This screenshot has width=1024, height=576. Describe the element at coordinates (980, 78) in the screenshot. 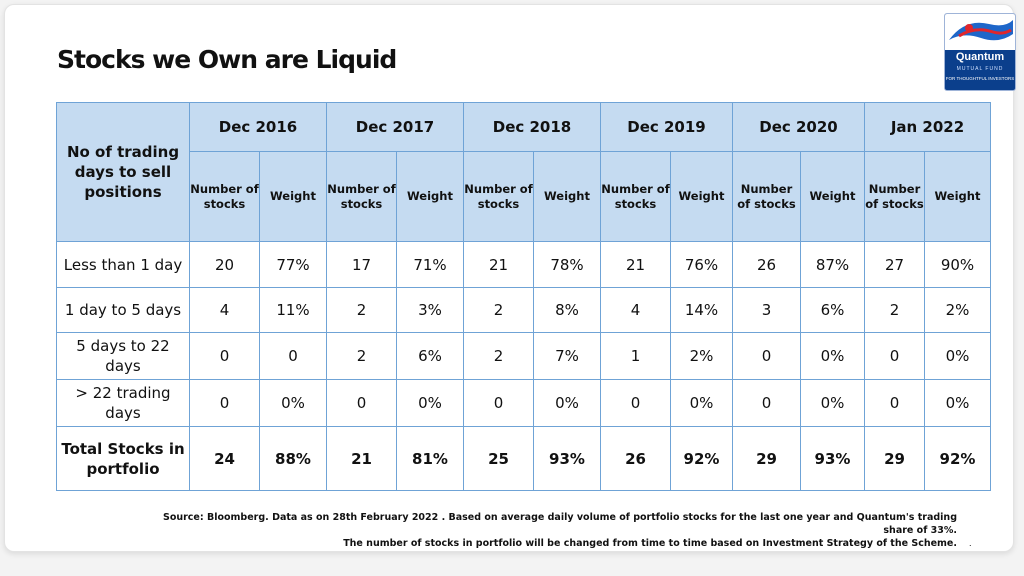

I see `logo-tagline: FOR THOUGHTFUL INVESTORS` at that location.